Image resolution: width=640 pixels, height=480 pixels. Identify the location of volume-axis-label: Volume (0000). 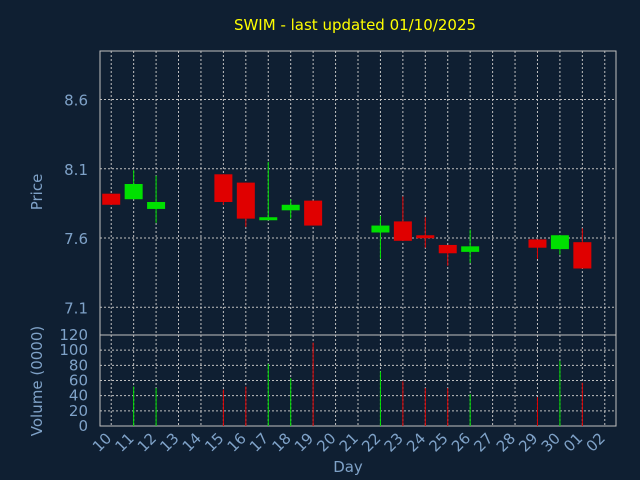
(37, 381).